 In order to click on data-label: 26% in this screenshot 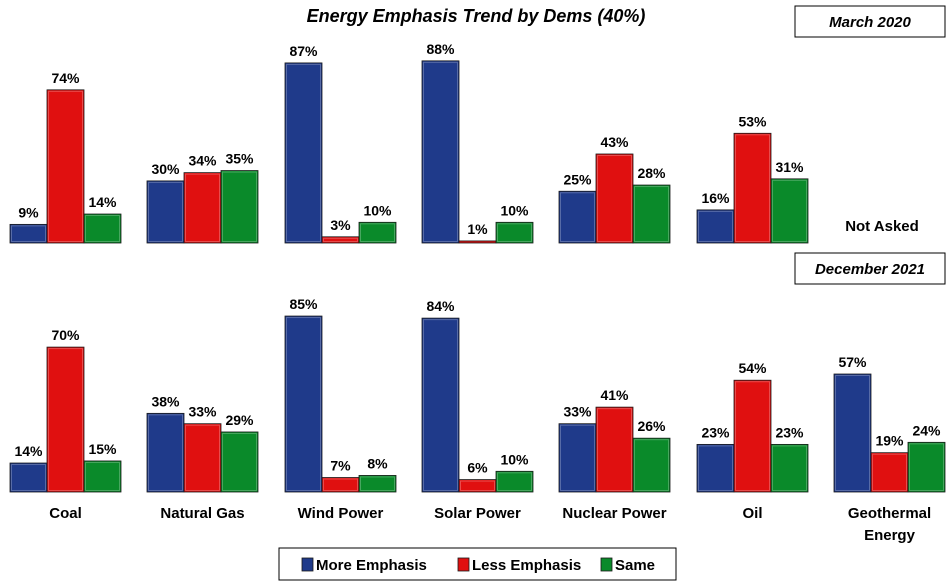, I will do `click(651, 426)`.